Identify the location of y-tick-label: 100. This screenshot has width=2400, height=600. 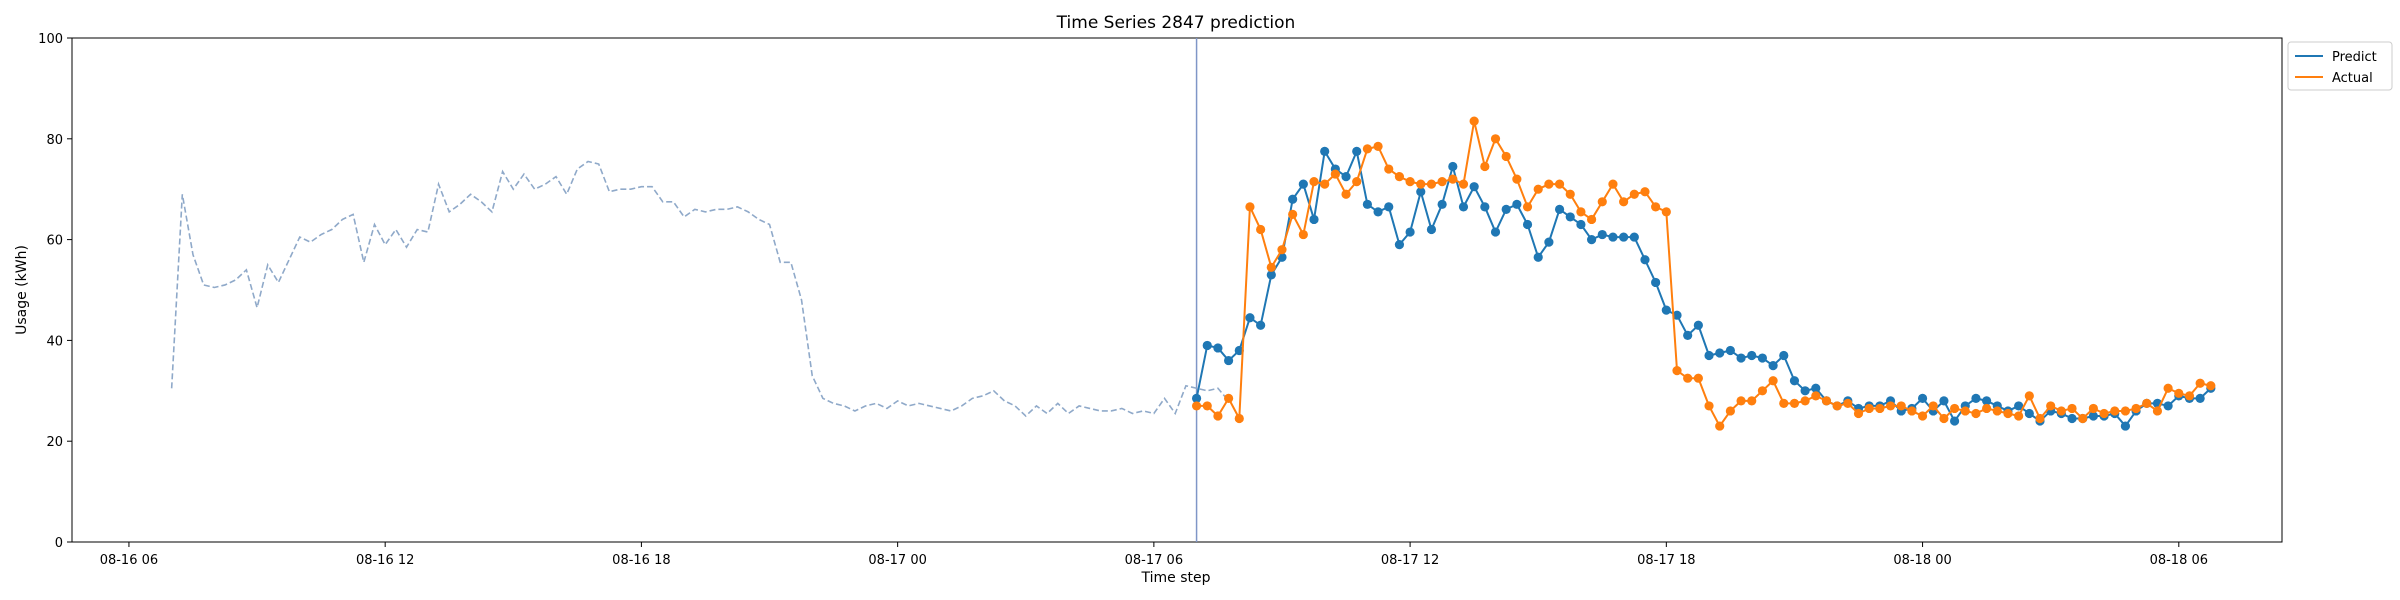
(50, 39).